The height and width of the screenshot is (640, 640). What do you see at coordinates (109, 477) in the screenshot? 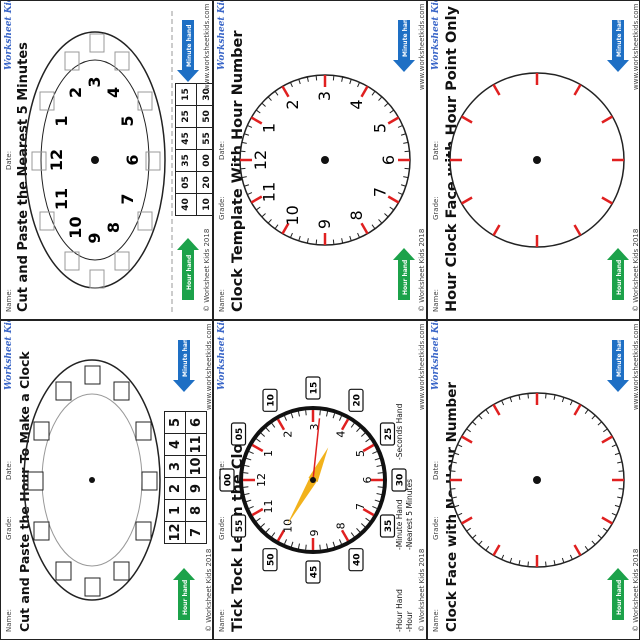
I see `cut-paste-hour-clock: Hour hand Minute hand` at bounding box center [109, 477].